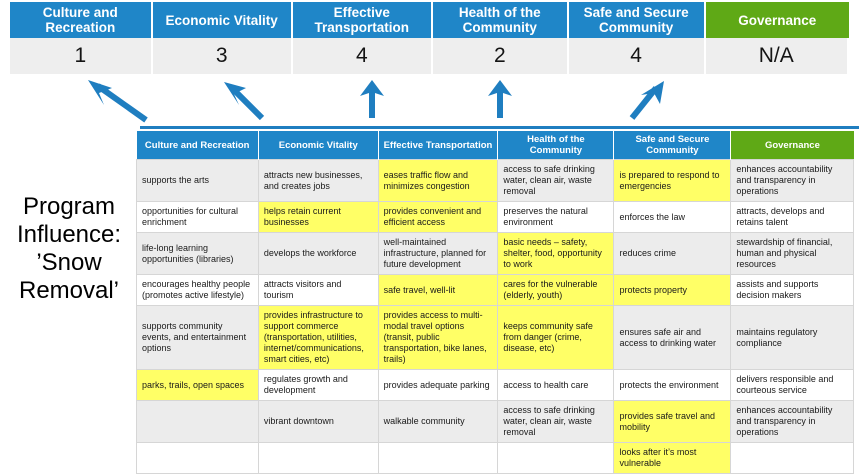  Describe the element at coordinates (672, 290) in the screenshot. I see `matrix-cell: protects property` at that location.